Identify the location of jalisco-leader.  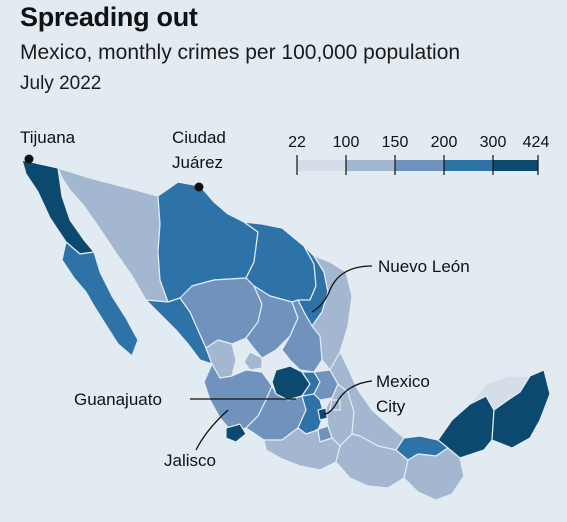
(212, 430).